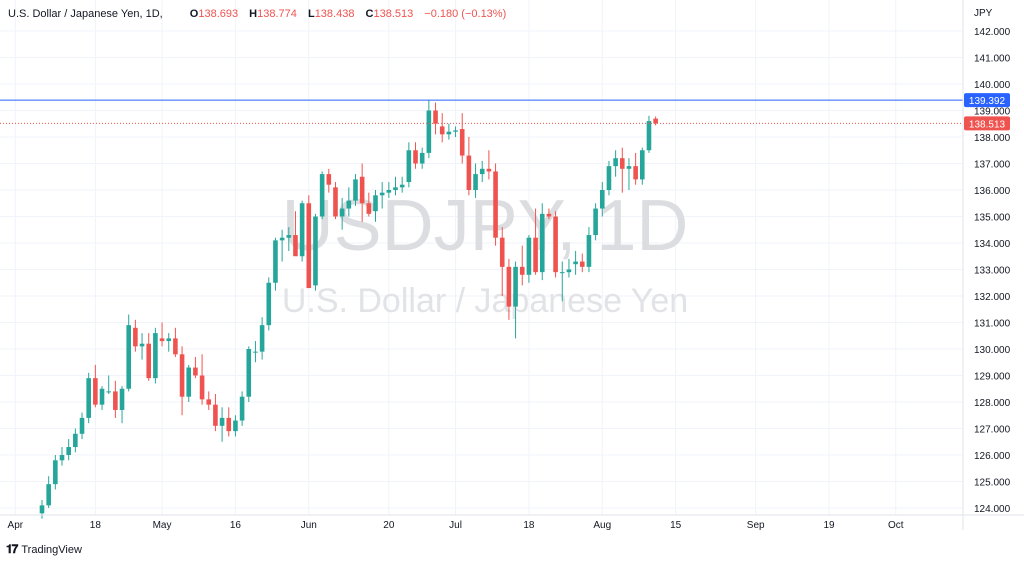 This screenshot has height=562, width=1024. I want to click on time-tick-label: 19, so click(829, 525).